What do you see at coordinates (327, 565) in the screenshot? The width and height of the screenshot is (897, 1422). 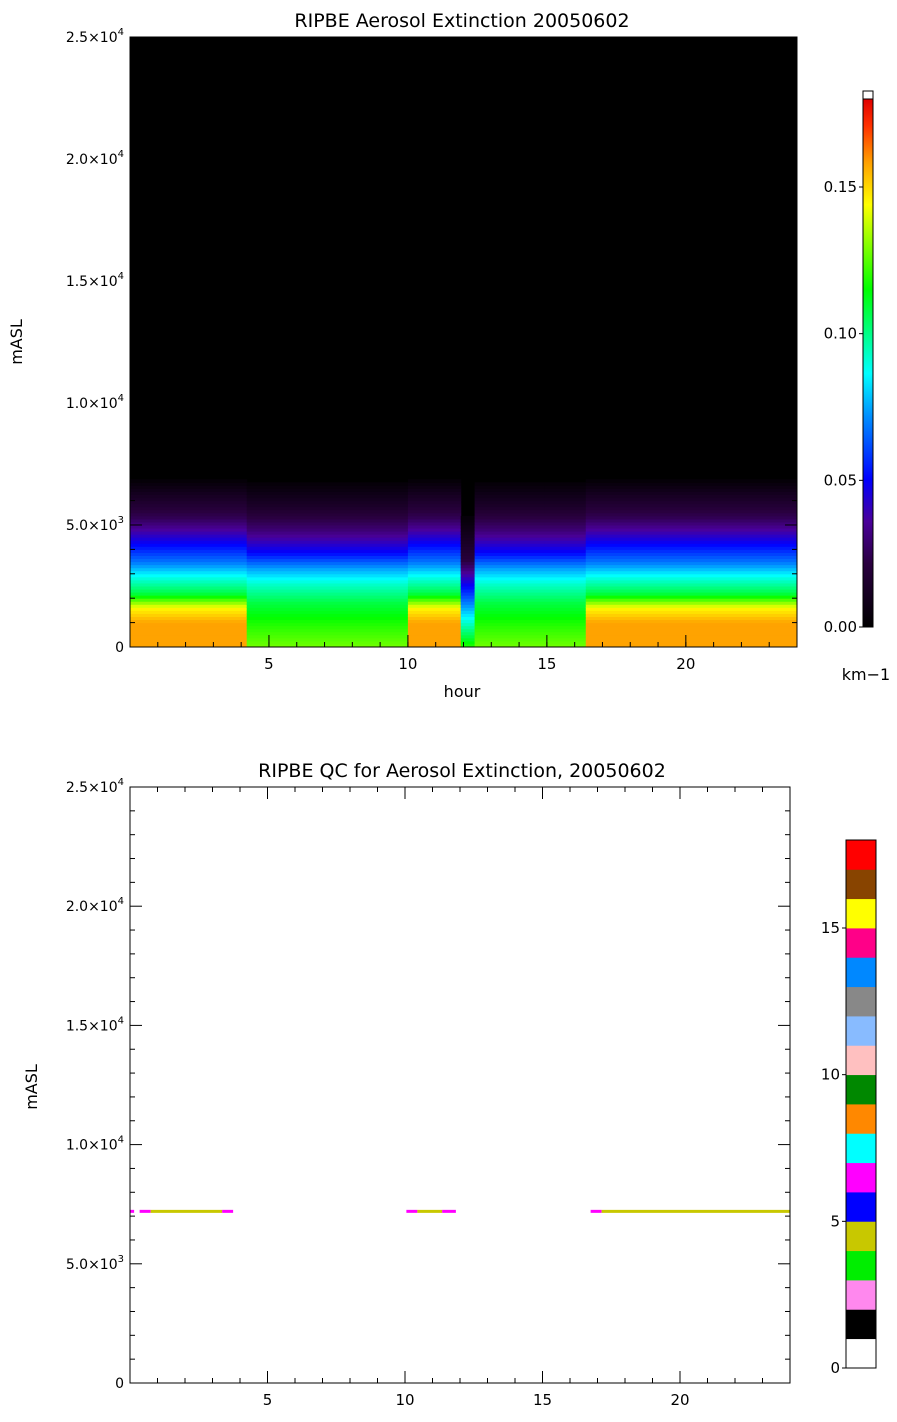 I see `heatmap-column` at bounding box center [327, 565].